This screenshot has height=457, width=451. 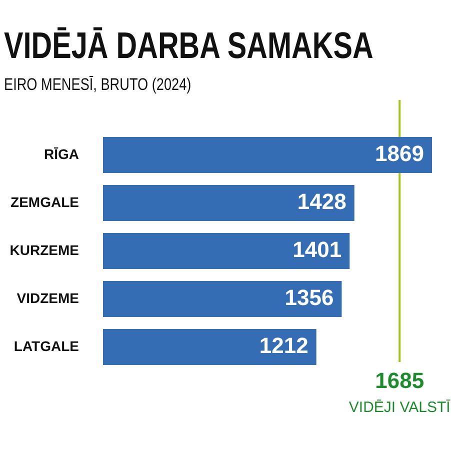 I want to click on data-label: 1356, so click(x=309, y=297).